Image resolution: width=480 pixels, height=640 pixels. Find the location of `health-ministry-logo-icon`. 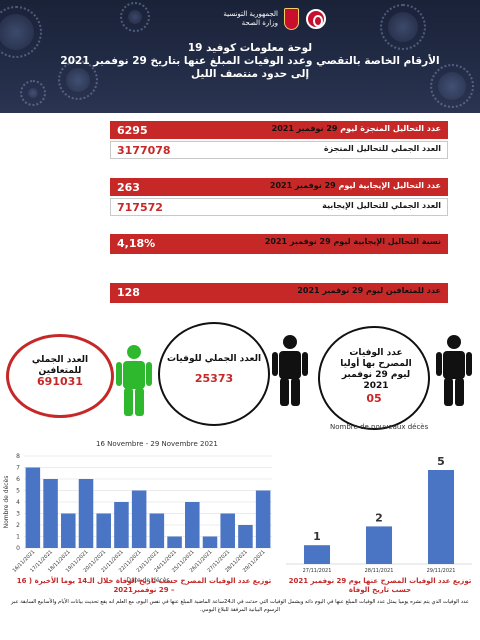

health-ministry-logo-icon is located at coordinates (316, 19).